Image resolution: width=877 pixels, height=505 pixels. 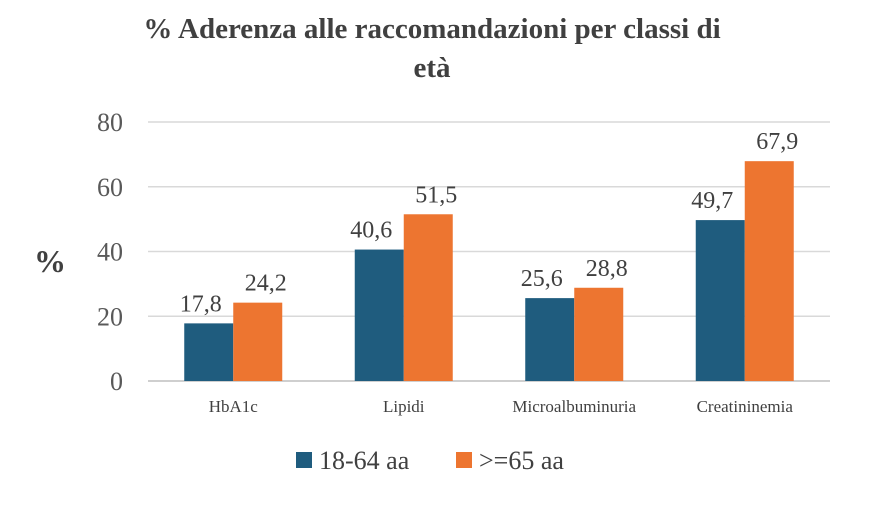 I want to click on legend-label: 18-64 aa, so click(x=364, y=460).